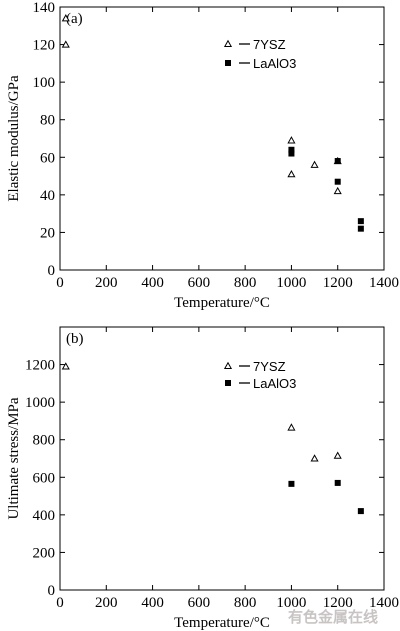 This screenshot has width=400, height=631. Describe the element at coordinates (75, 339) in the screenshot. I see `panel-label: (b)` at that location.